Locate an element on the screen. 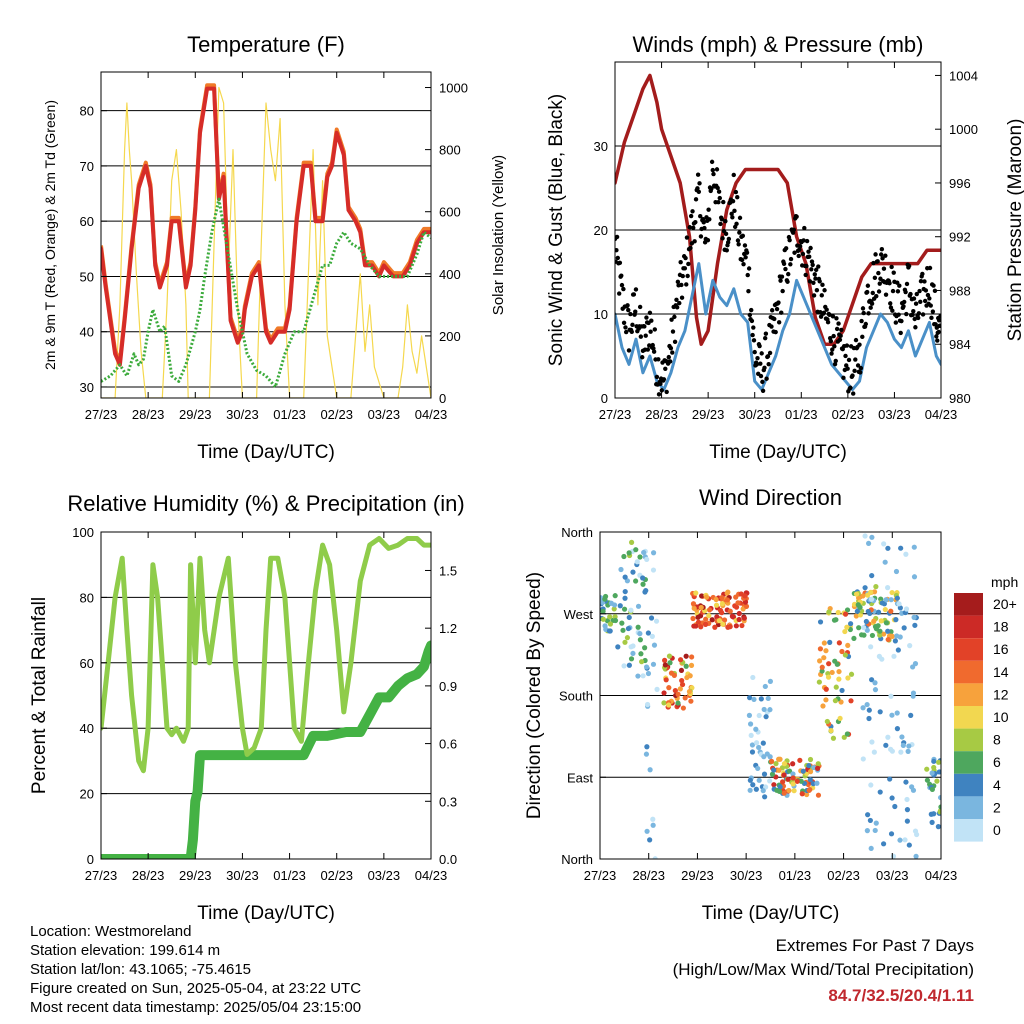  footer-elevation: Station elevation: 199.614 m is located at coordinates (125, 950).